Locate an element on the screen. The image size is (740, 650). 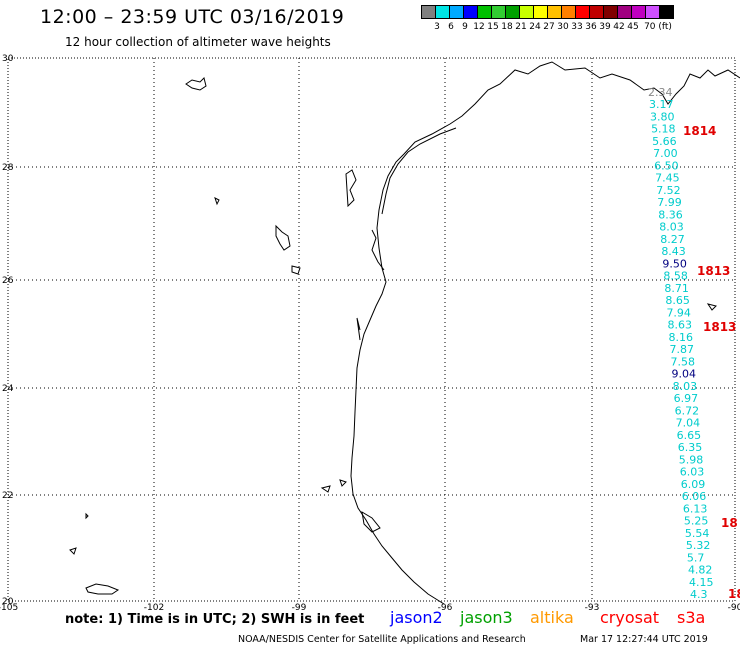
color-scale-label: 9 is located at coordinates (465, 27).